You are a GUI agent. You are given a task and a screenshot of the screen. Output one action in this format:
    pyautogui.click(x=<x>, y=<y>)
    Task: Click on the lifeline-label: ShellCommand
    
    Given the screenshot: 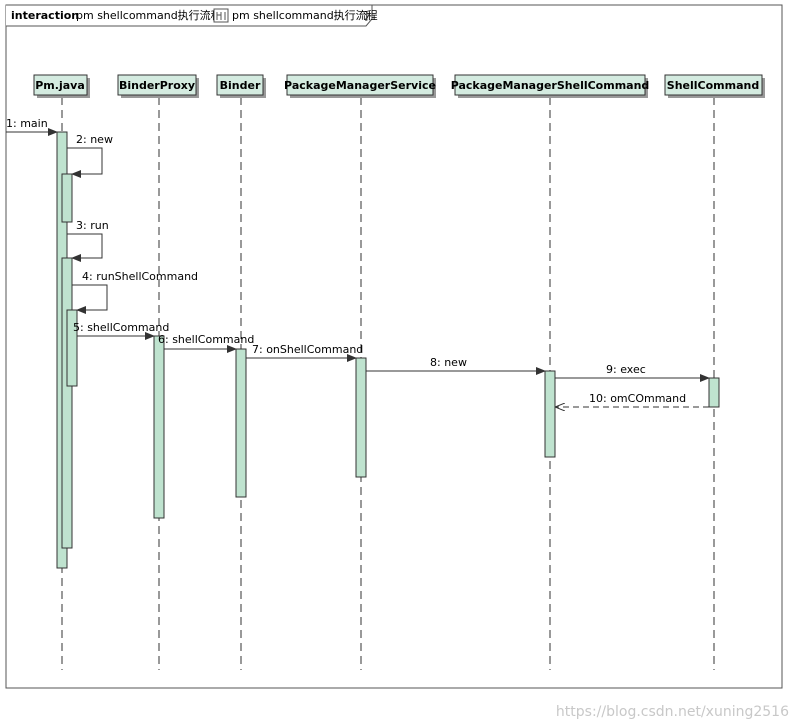 What is the action you would take?
    pyautogui.click(x=713, y=85)
    